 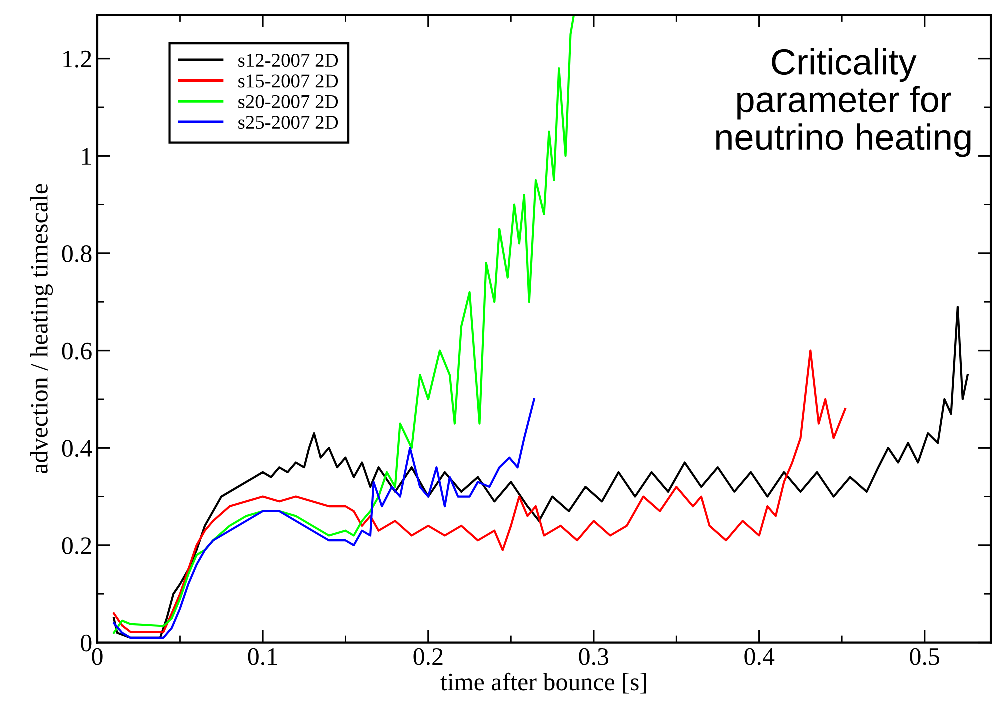 I want to click on x-axis-title: time after bounce [s], so click(x=543, y=683).